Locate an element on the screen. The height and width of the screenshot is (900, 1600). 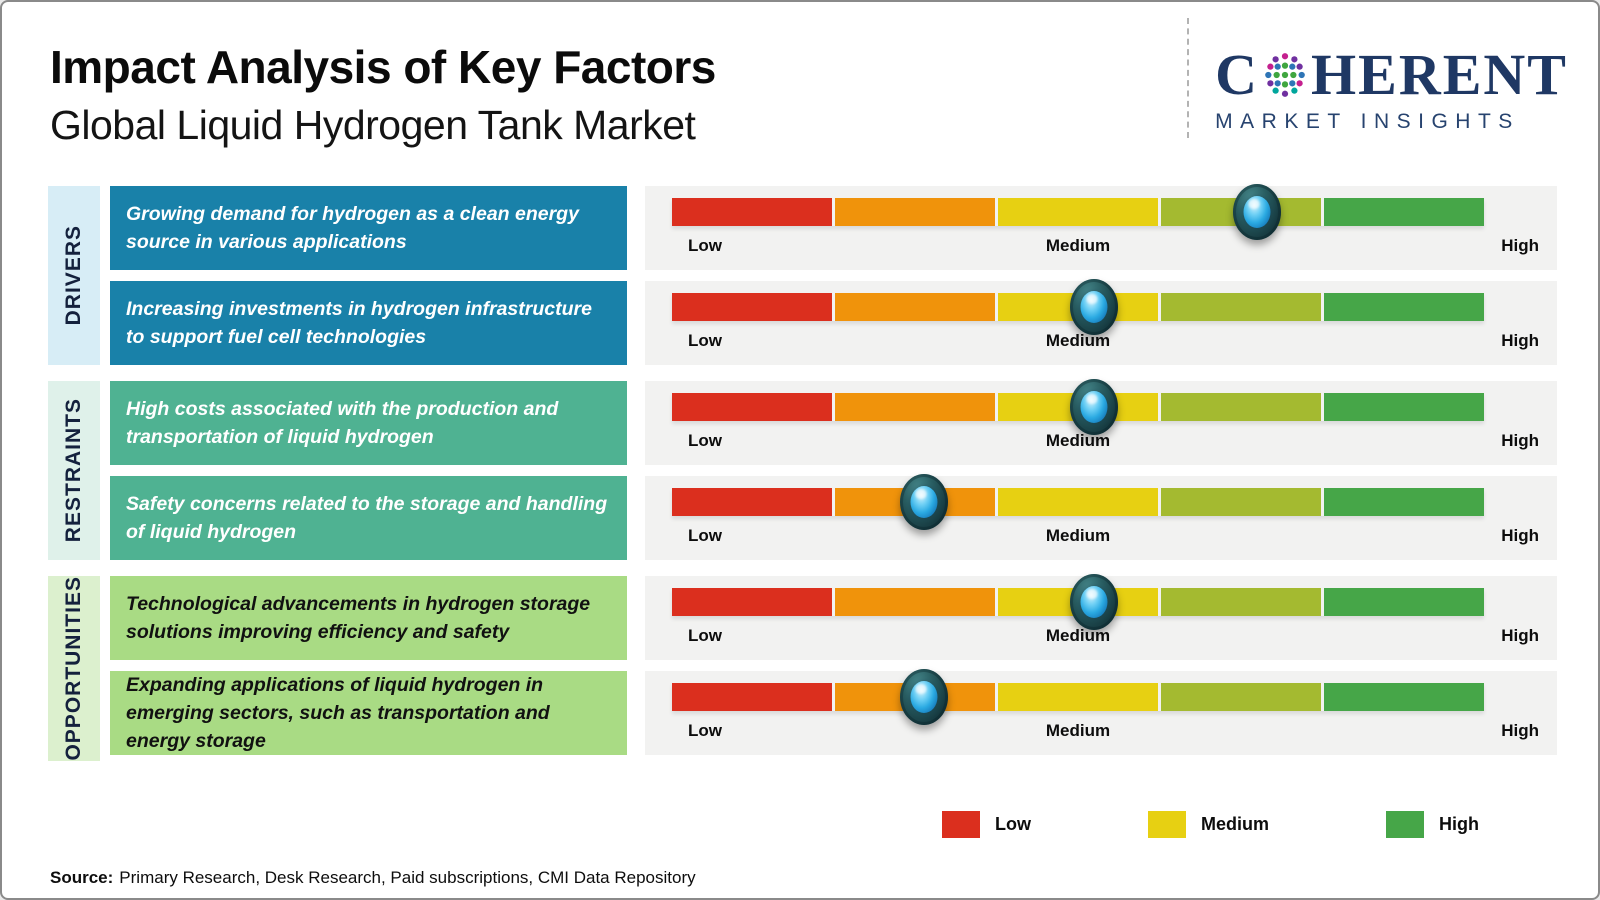
logo-block: C is located at coordinates (1377, 89).